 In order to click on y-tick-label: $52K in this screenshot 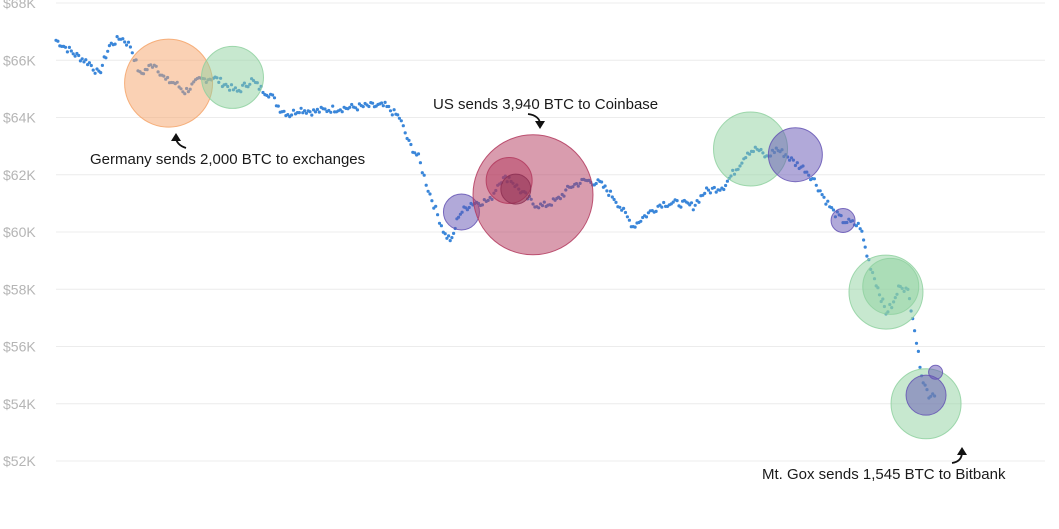, I will do `click(19, 461)`.